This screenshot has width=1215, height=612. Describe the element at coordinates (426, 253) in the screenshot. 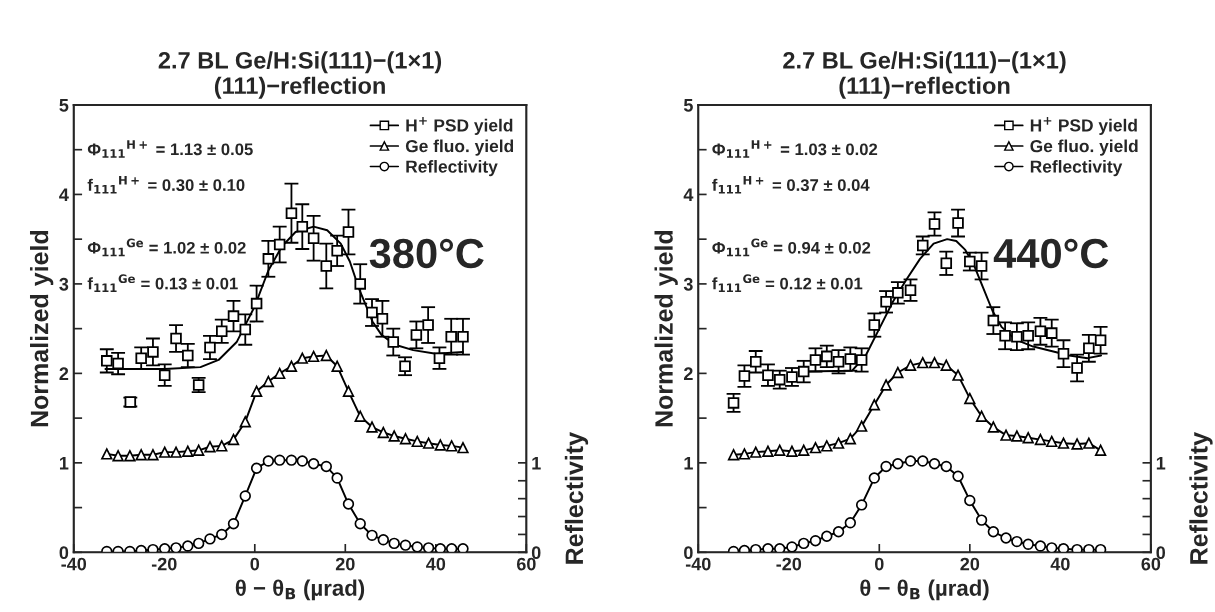

I see `annotation: 380°C` at that location.